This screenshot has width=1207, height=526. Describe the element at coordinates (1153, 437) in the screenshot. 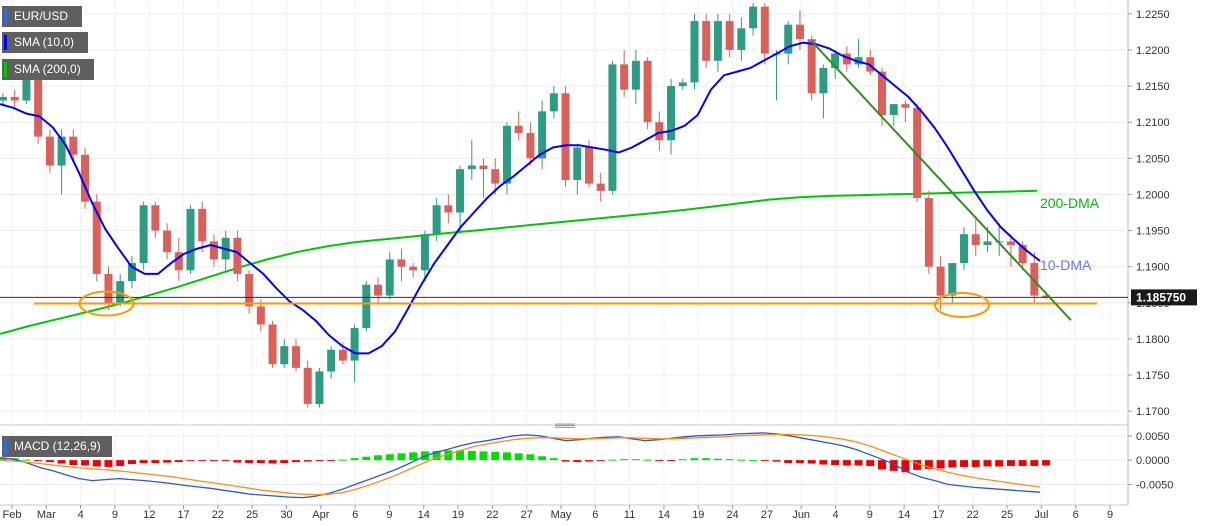

I see `macd-tick-label: 0.0050` at that location.